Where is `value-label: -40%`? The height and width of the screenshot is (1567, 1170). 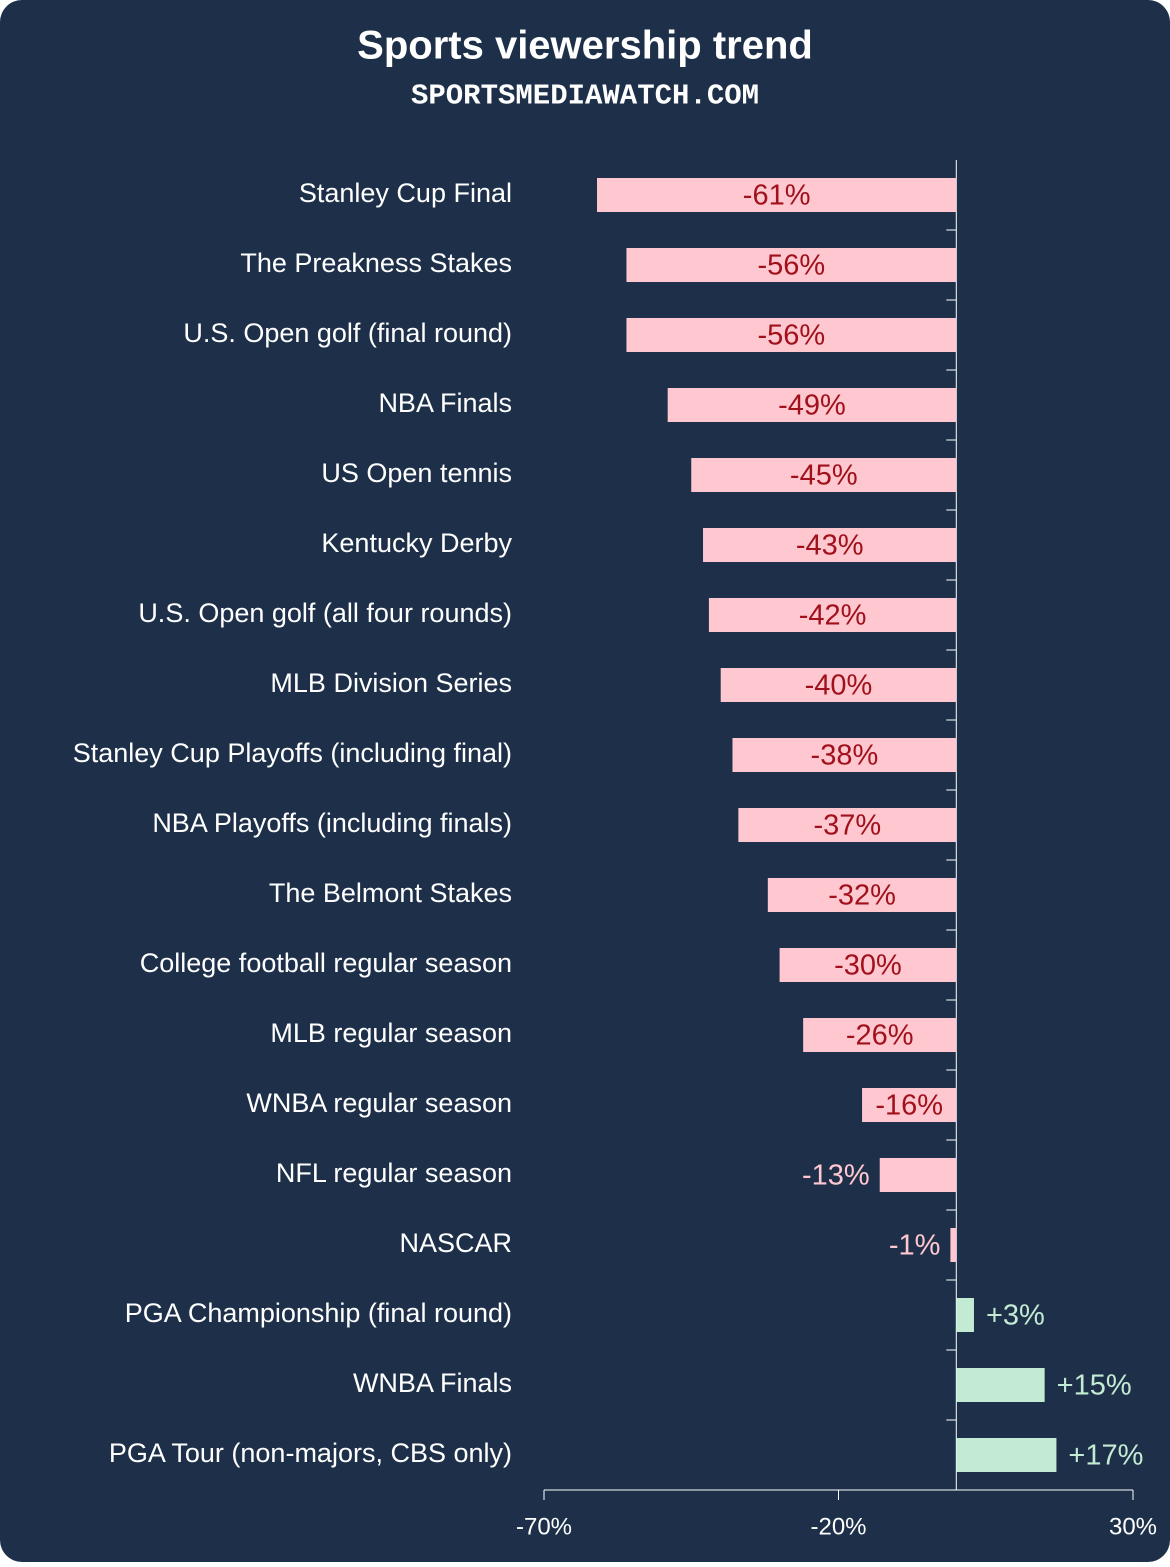 value-label: -40% is located at coordinates (839, 686).